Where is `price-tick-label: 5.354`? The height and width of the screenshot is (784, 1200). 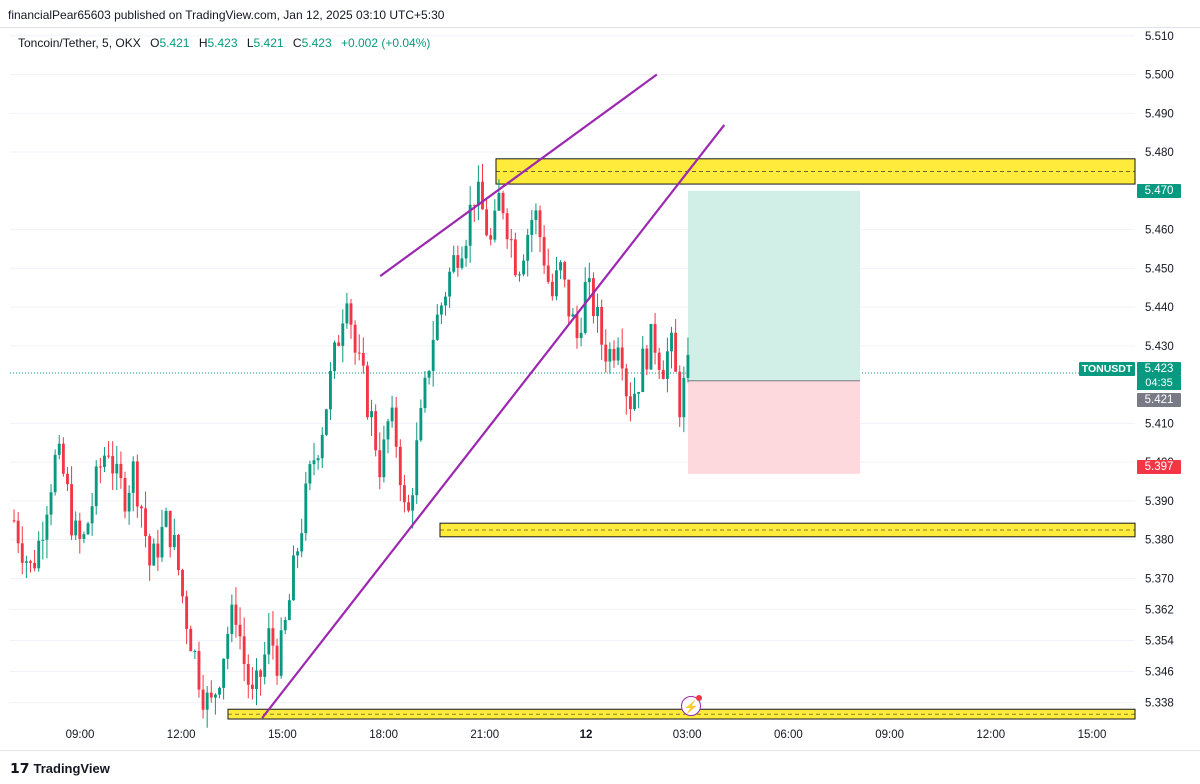
price-tick-label: 5.354 is located at coordinates (1159, 641).